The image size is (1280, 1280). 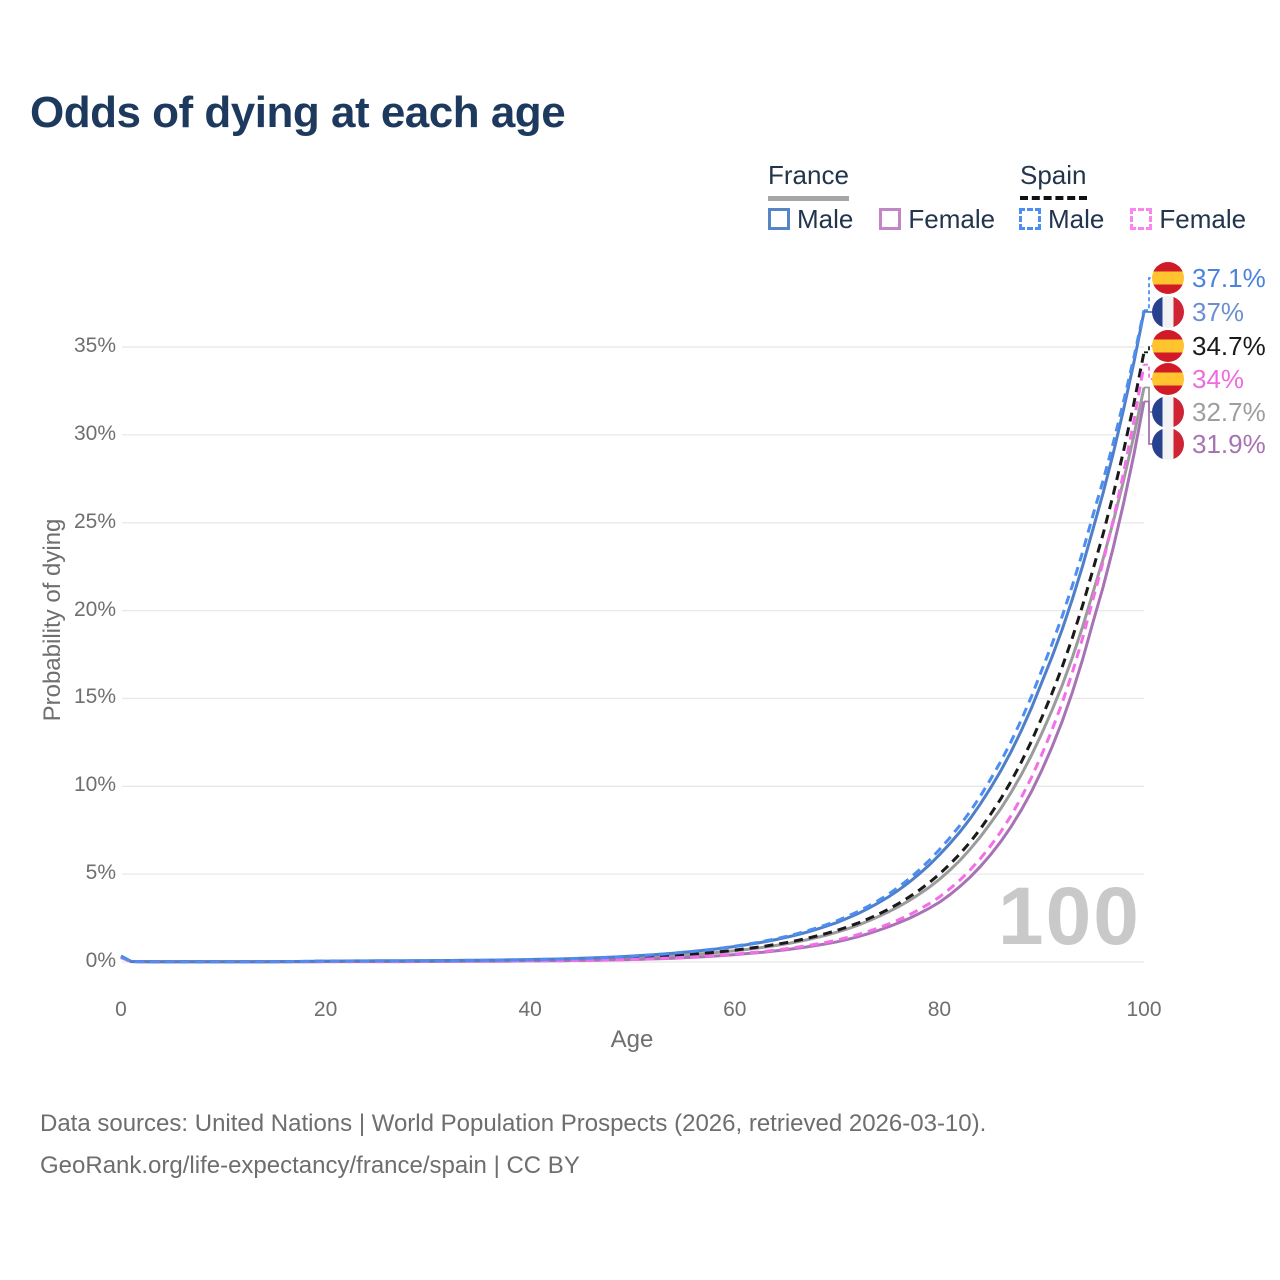 I want to click on end-label-row-spain_total: 34.7%, so click(x=1209, y=346).